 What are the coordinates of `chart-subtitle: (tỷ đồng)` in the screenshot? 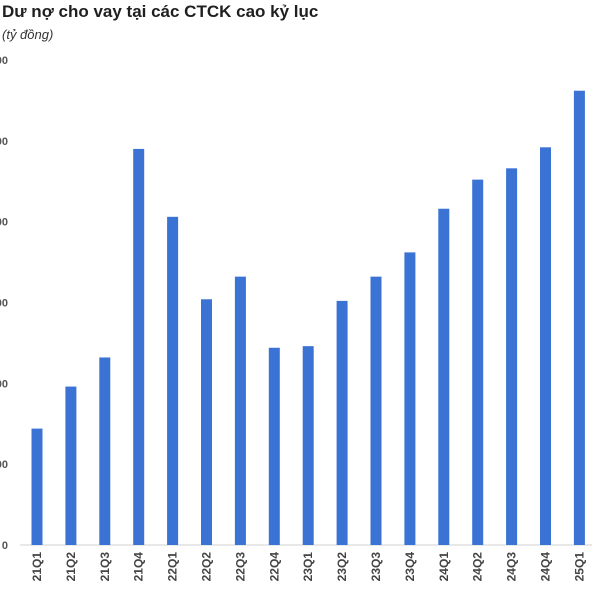 It's located at (28, 34).